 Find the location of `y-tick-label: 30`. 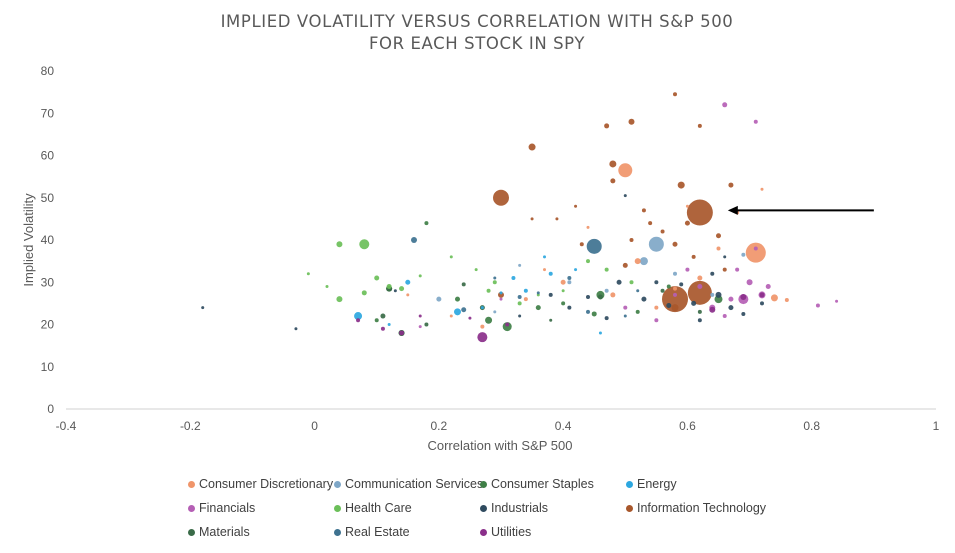

y-tick-label: 30 is located at coordinates (48, 282).